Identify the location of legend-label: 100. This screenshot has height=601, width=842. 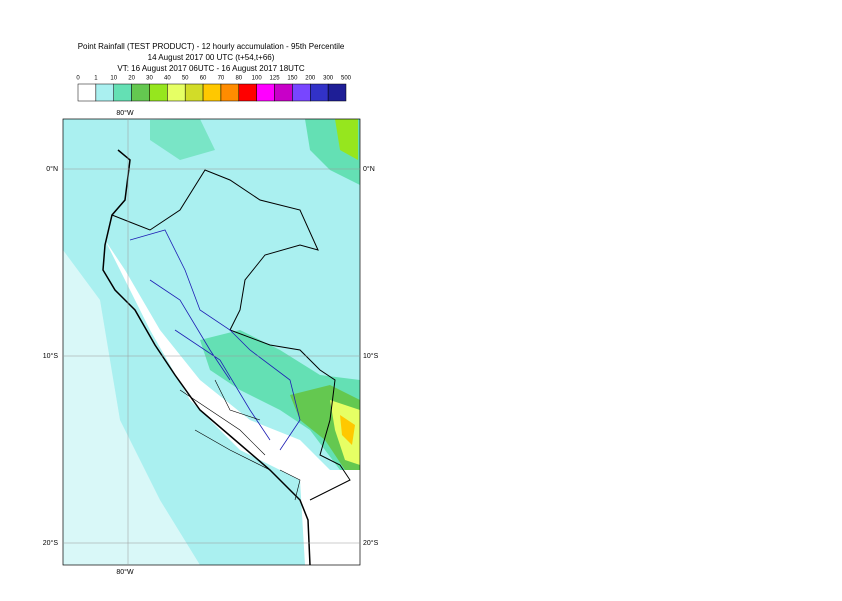
(257, 79).